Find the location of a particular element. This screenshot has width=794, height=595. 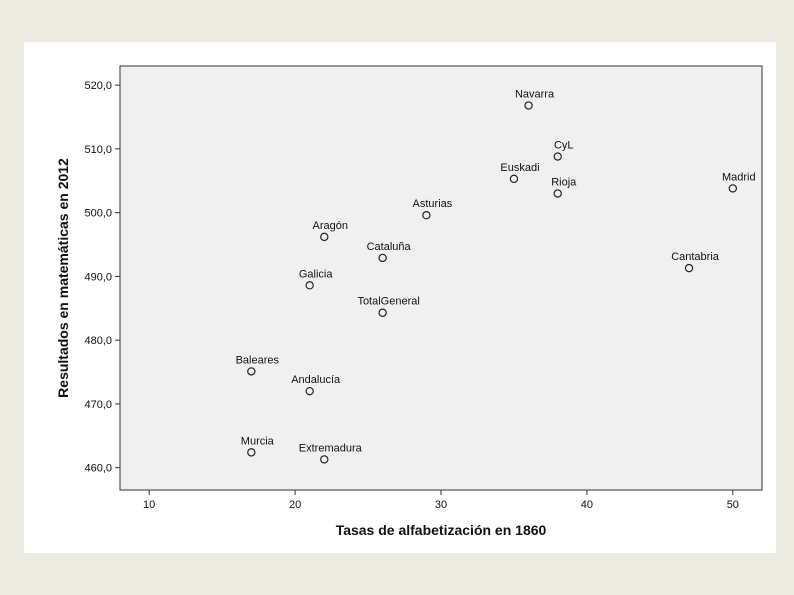

data-point: Aragón is located at coordinates (330, 231).